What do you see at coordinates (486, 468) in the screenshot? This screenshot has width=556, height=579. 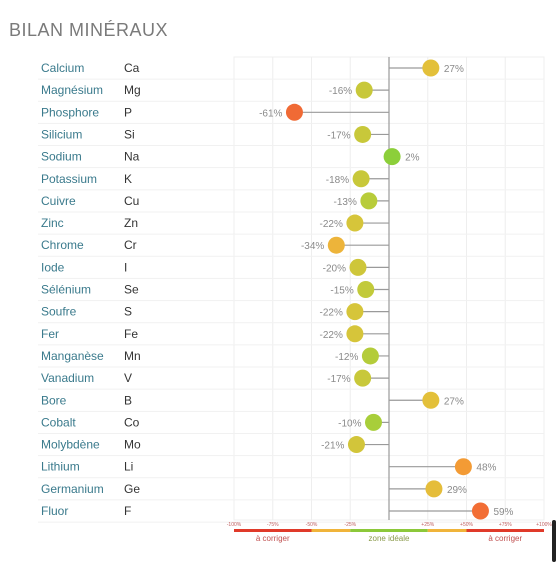 I see `value-label: 48%` at bounding box center [486, 468].